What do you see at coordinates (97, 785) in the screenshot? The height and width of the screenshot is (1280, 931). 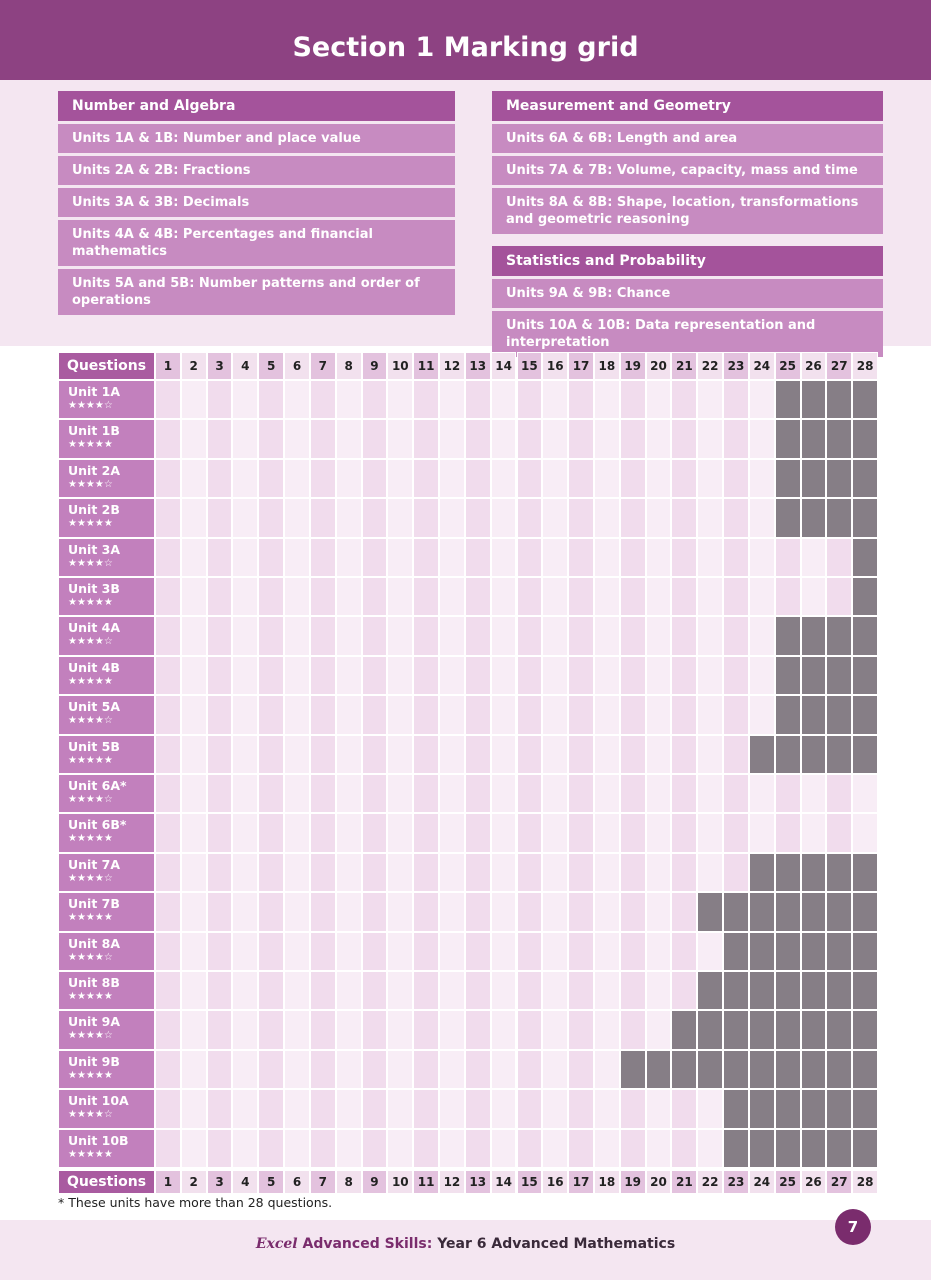 I see `unit-name: Unit 6A*` at bounding box center [97, 785].